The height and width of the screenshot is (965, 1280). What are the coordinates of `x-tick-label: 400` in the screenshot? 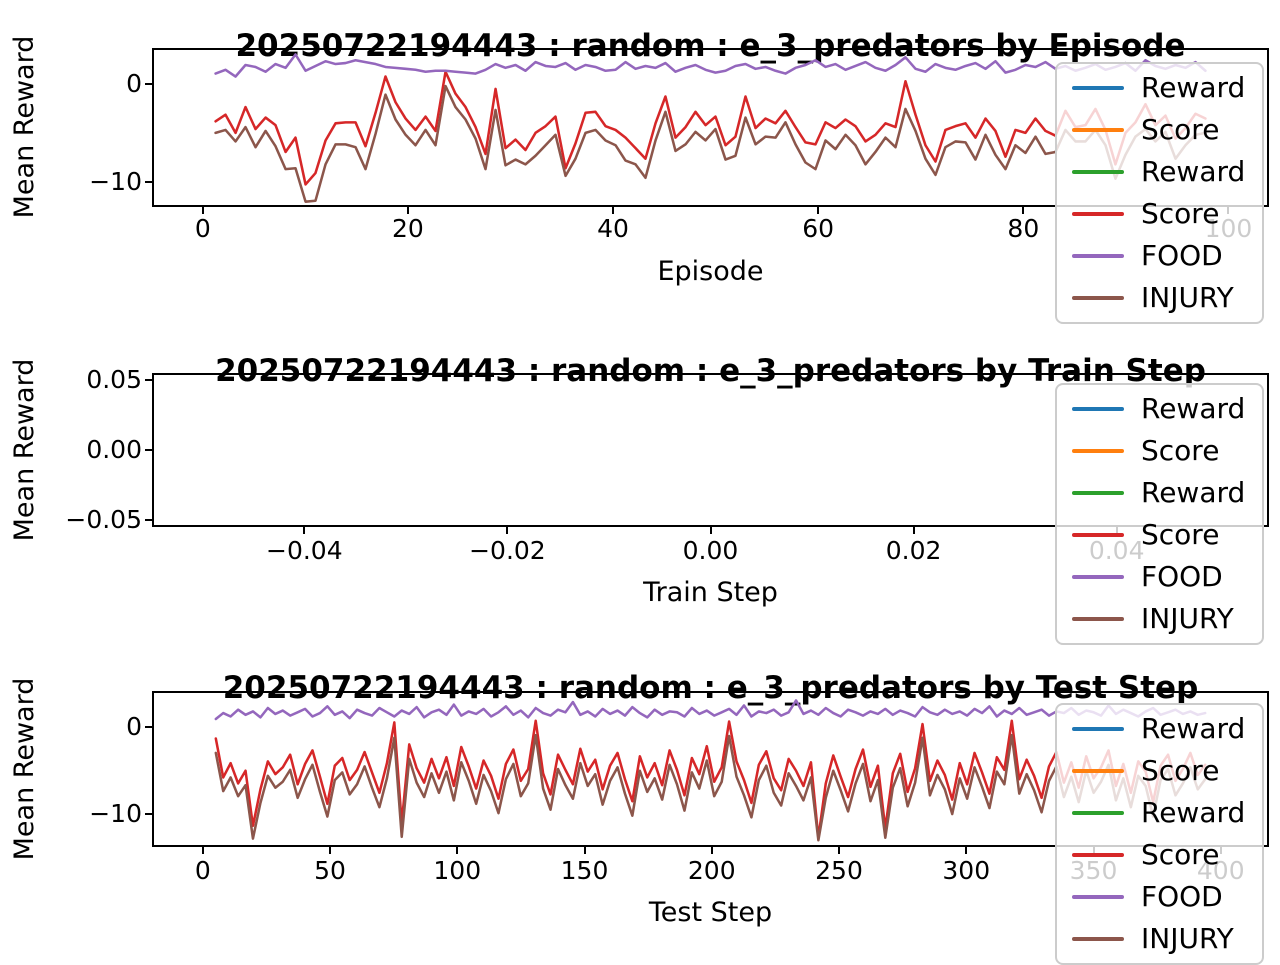 It's located at (1220, 870).